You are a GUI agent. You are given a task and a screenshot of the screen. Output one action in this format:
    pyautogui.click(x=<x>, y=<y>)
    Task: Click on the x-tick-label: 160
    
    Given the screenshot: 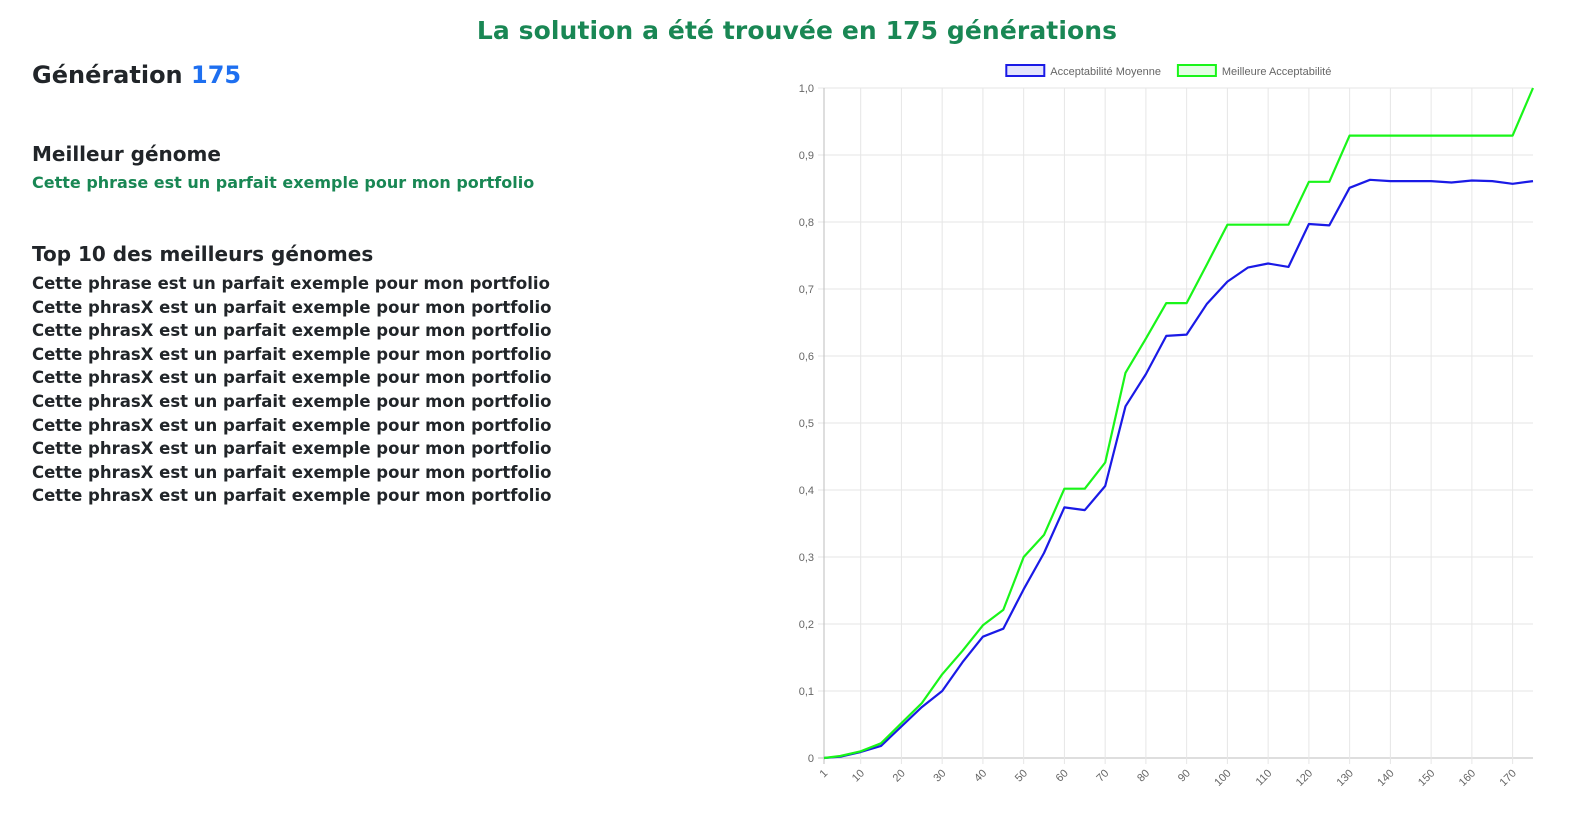 What is the action you would take?
    pyautogui.click(x=1467, y=777)
    